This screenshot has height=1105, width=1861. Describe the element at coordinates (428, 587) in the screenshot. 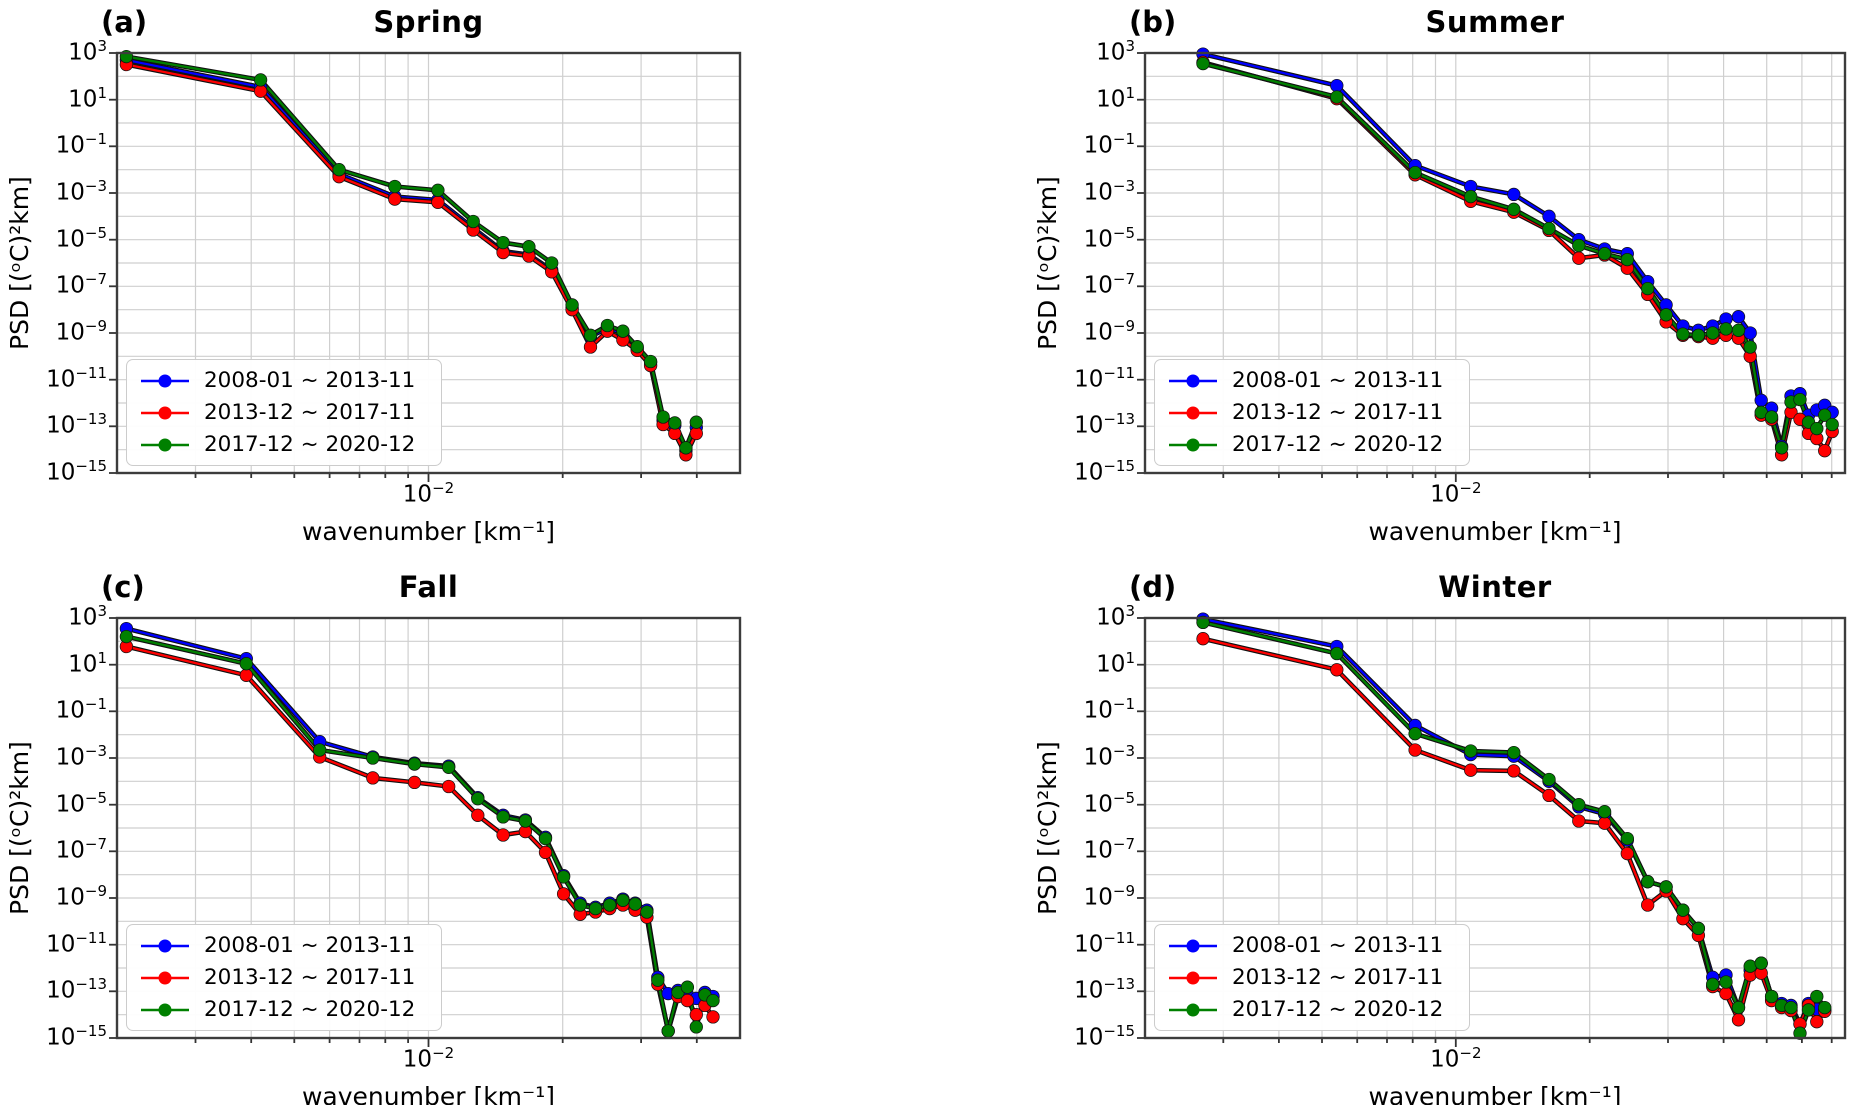

I see `chart-title: Fall` at that location.